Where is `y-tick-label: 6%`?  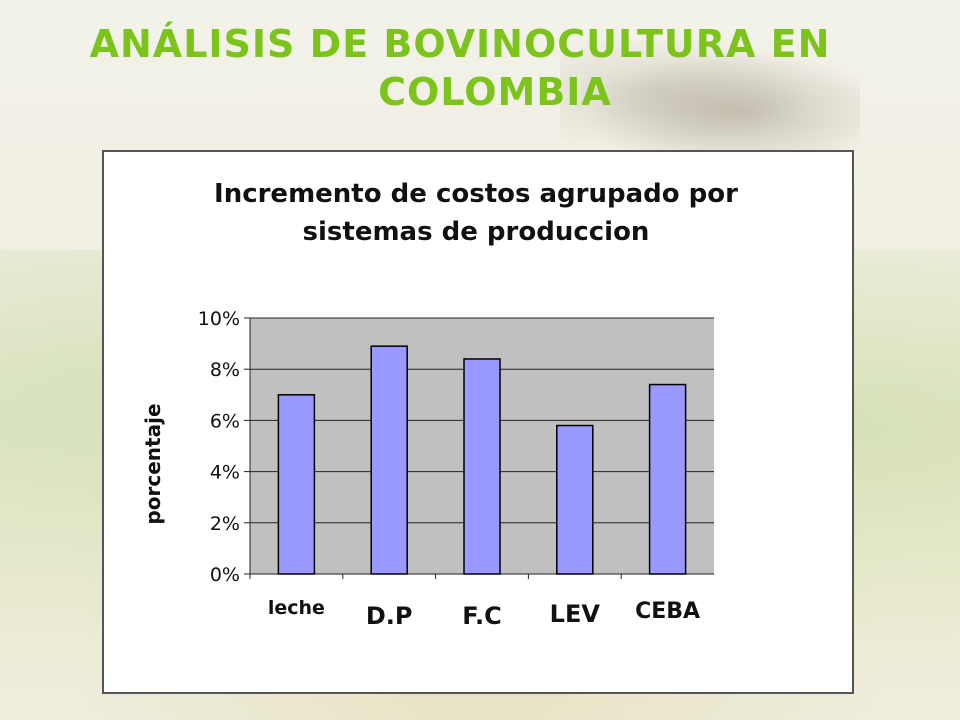
y-tick-label: 6% is located at coordinates (225, 421).